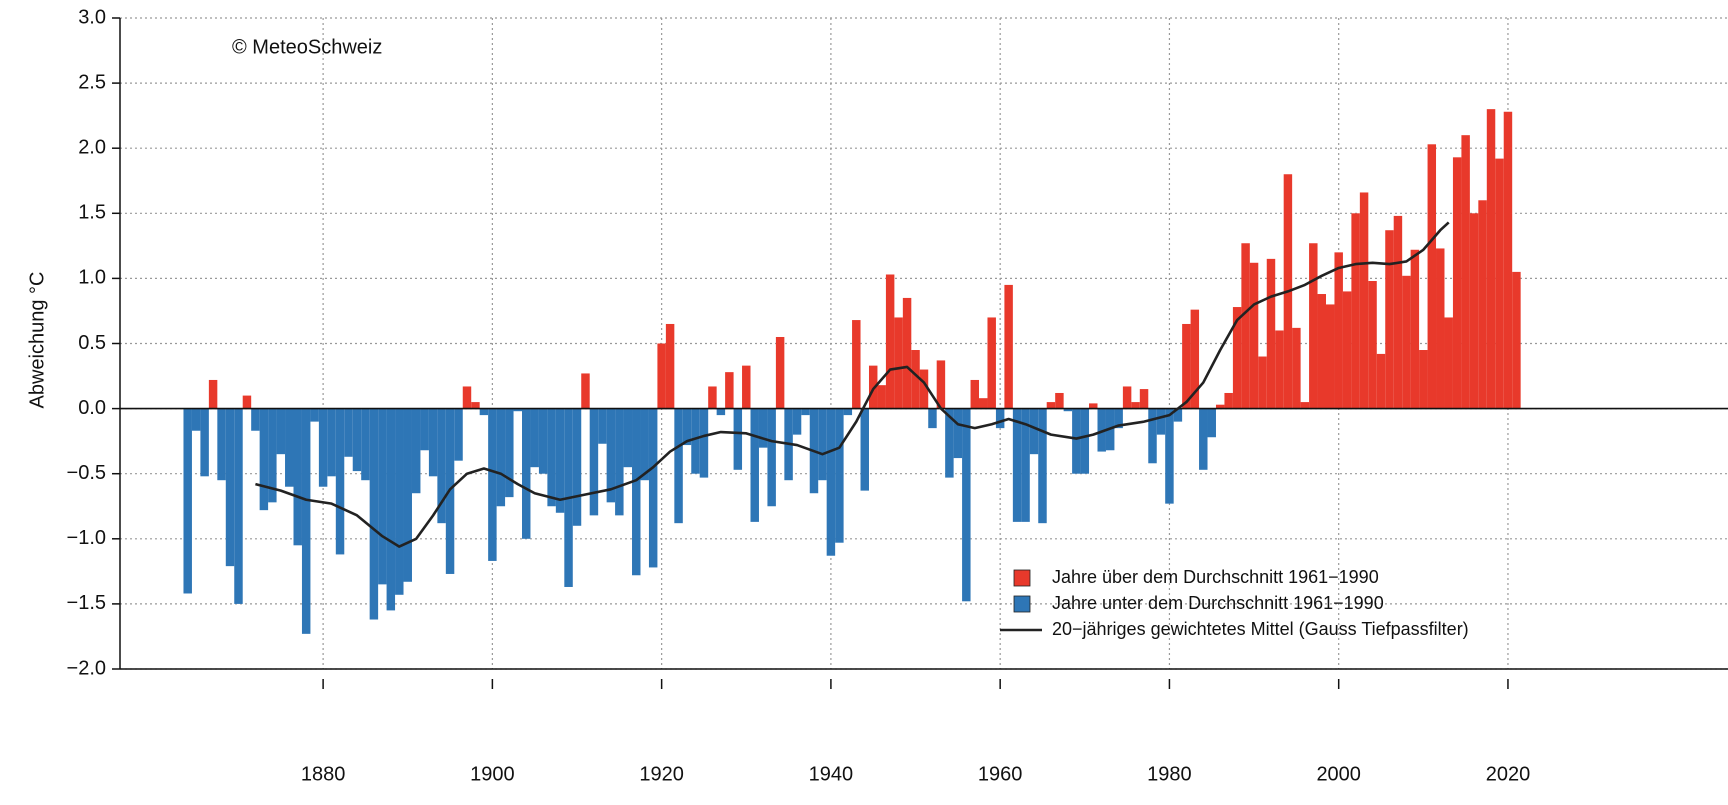 The height and width of the screenshot is (805, 1728). What do you see at coordinates (323, 774) in the screenshot?
I see `x-tick-label: 1880` at bounding box center [323, 774].